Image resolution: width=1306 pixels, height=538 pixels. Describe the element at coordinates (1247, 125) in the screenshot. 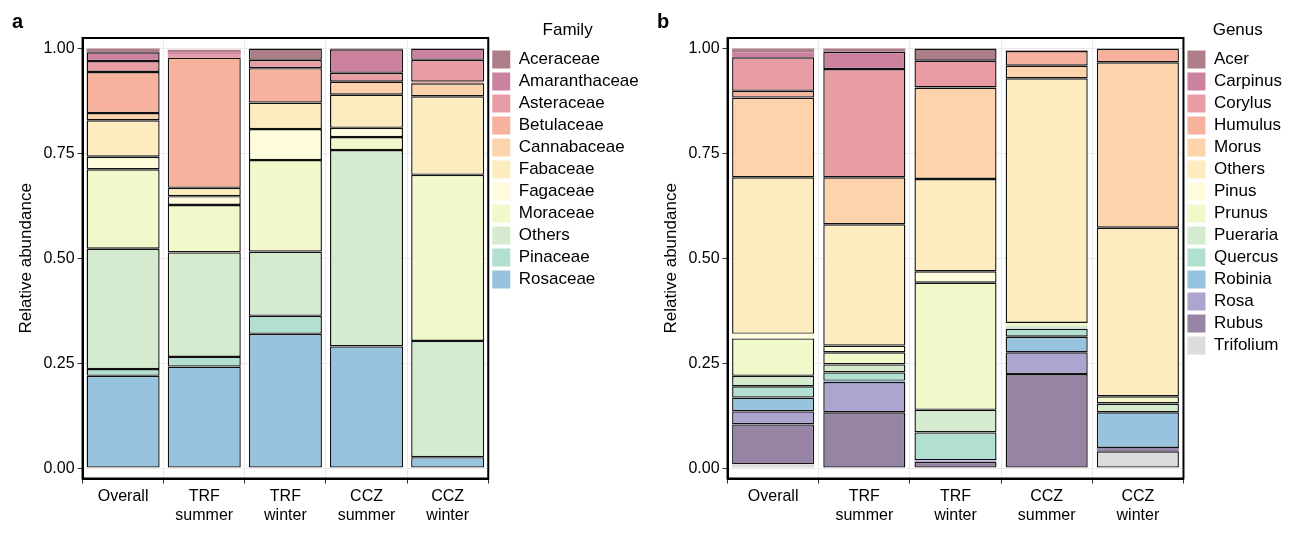

I see `legend-label: Humulus` at that location.